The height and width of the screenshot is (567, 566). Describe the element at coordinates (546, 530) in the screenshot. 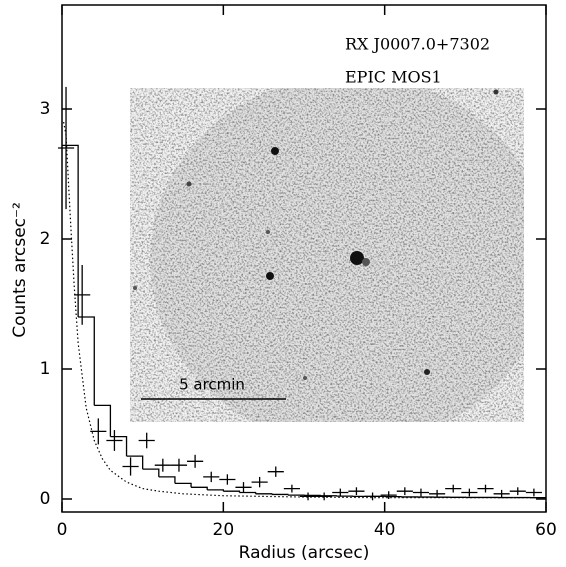

I see `x-tick-label: 60` at that location.